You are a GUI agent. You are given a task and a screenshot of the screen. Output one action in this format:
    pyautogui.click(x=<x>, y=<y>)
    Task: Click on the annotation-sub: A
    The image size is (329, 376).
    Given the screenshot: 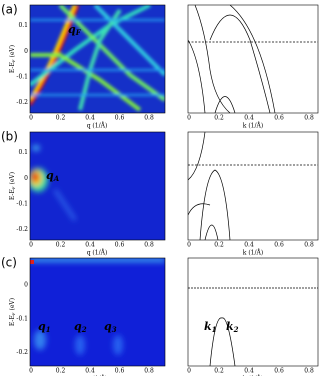 What is the action you would take?
    pyautogui.click(x=56, y=178)
    